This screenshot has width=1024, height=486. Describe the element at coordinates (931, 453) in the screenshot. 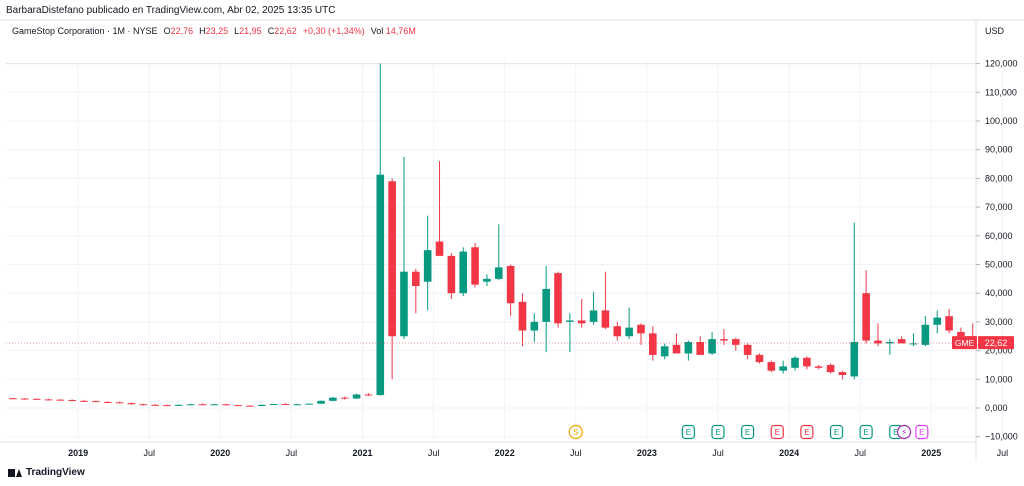

I see `x-tick-label: 2025` at that location.